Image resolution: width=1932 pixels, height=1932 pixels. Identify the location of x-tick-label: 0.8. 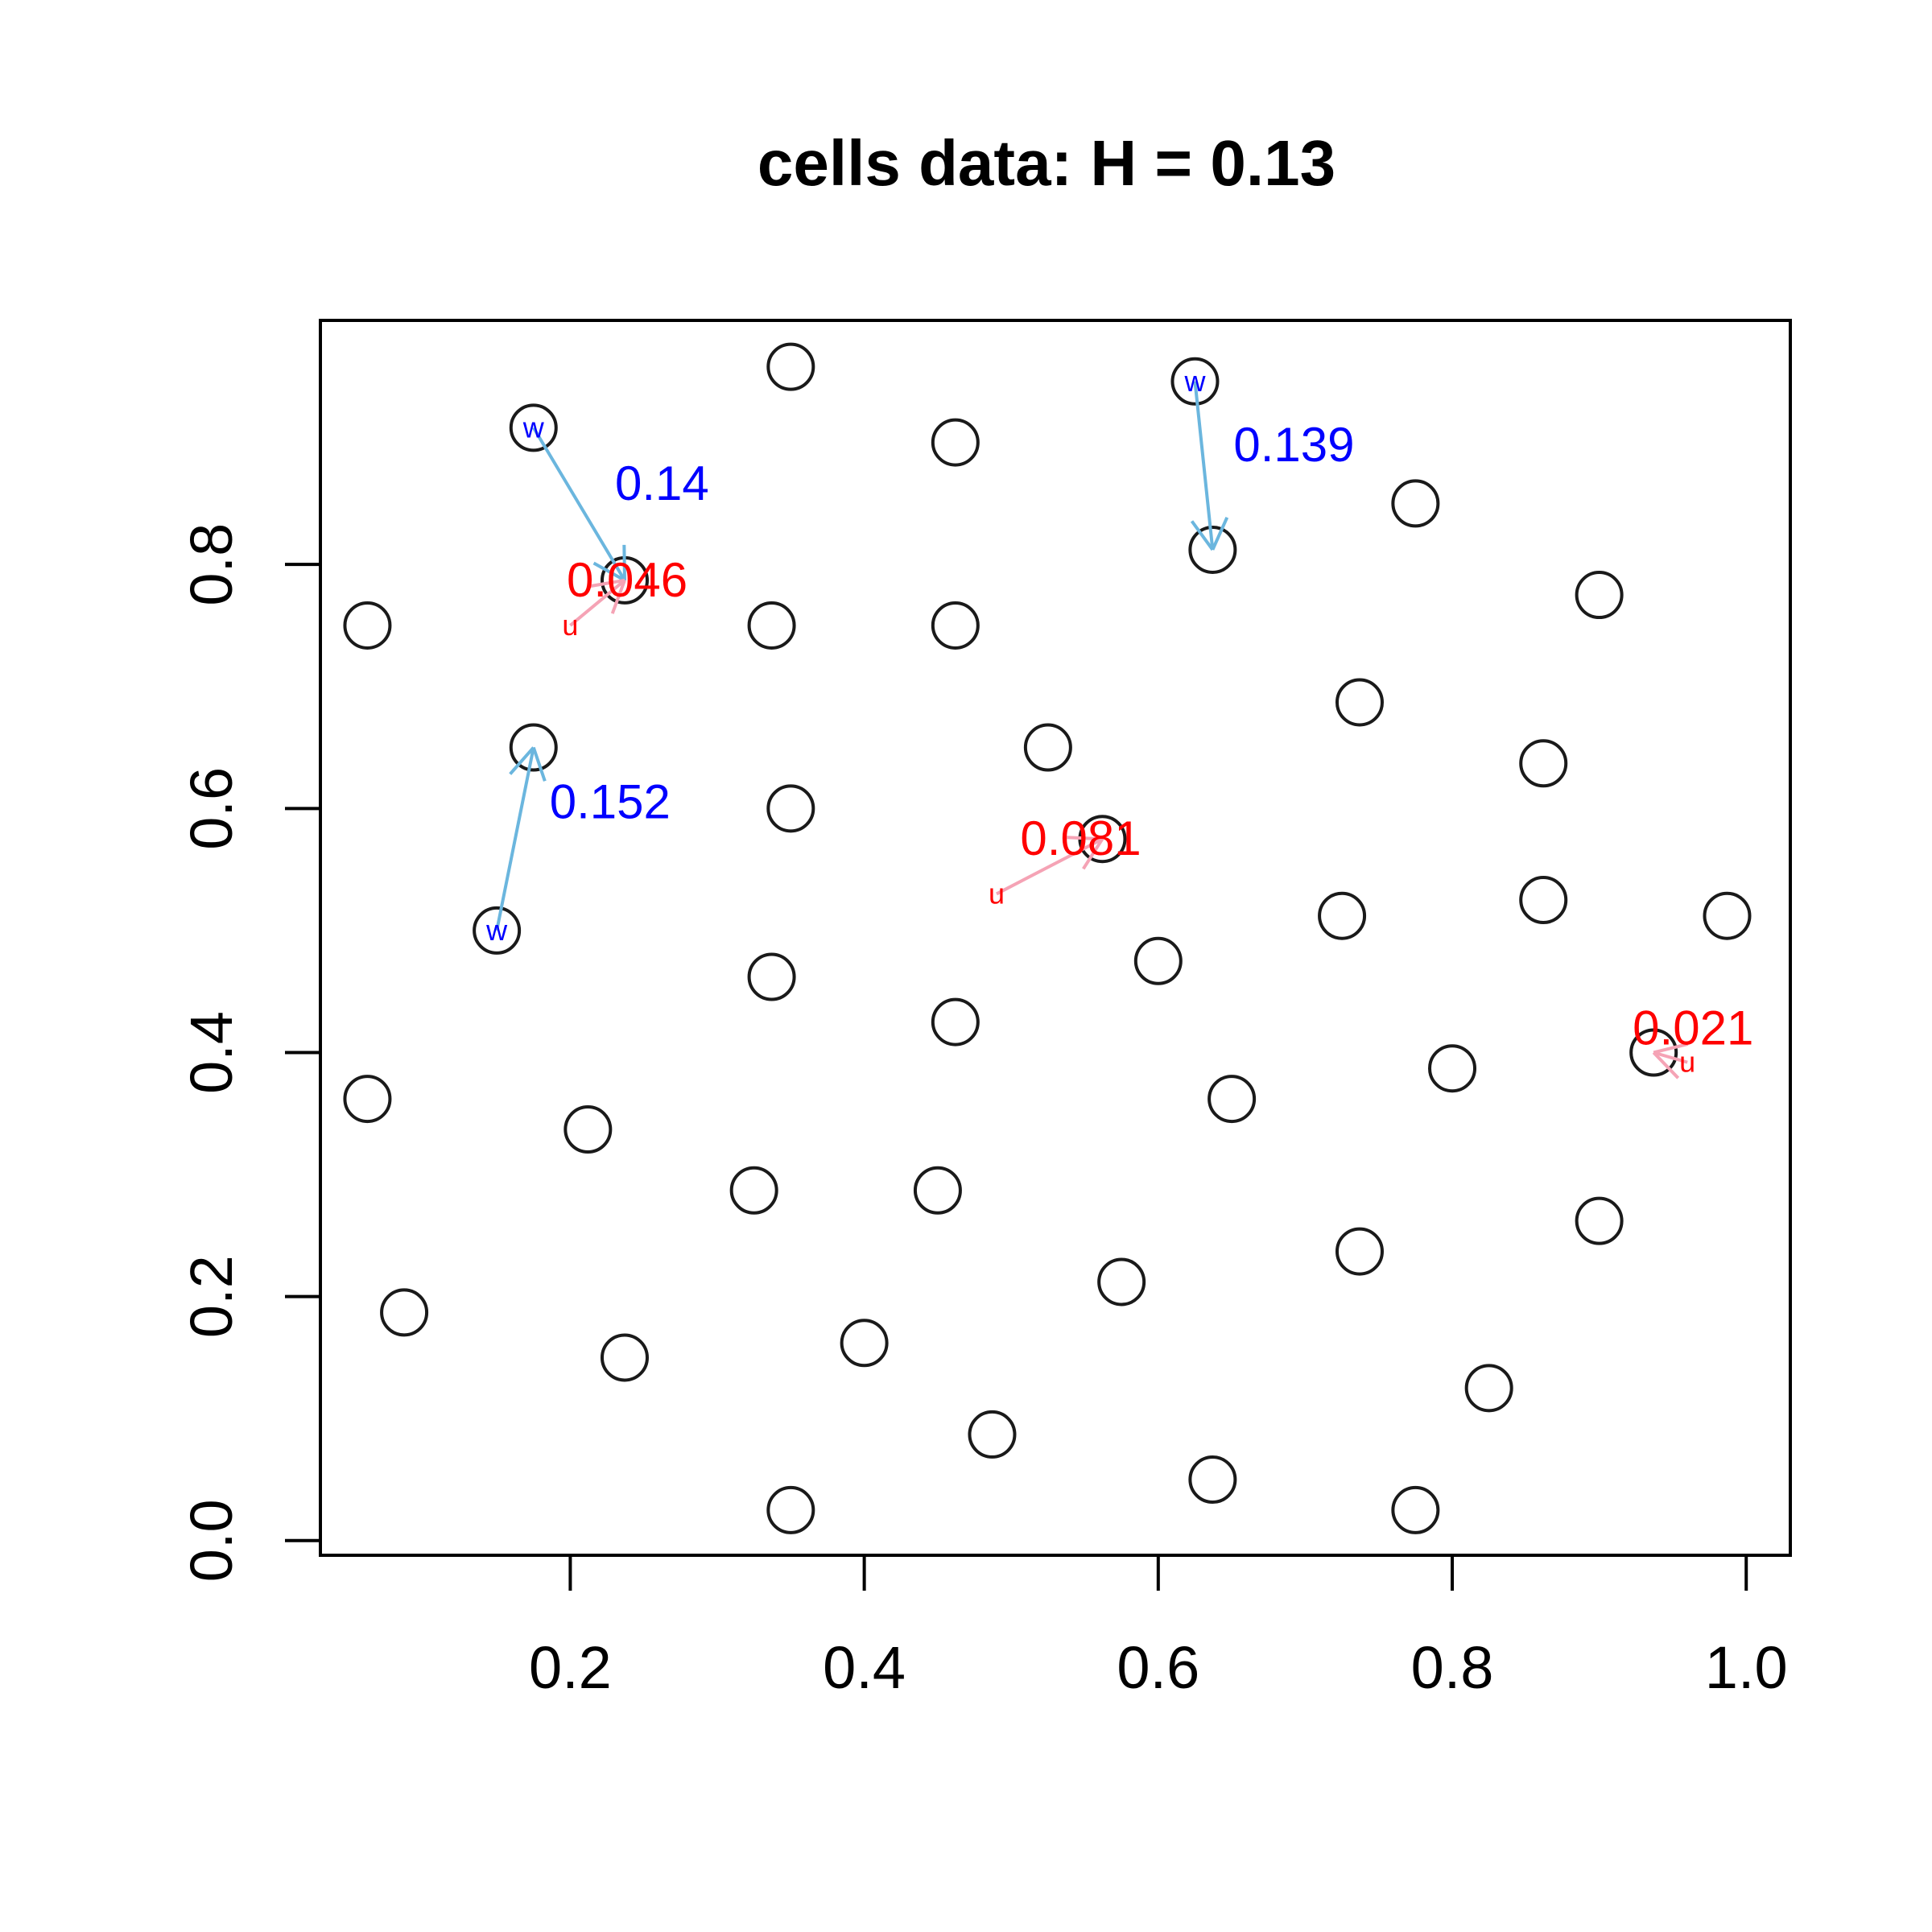
(1452, 1667).